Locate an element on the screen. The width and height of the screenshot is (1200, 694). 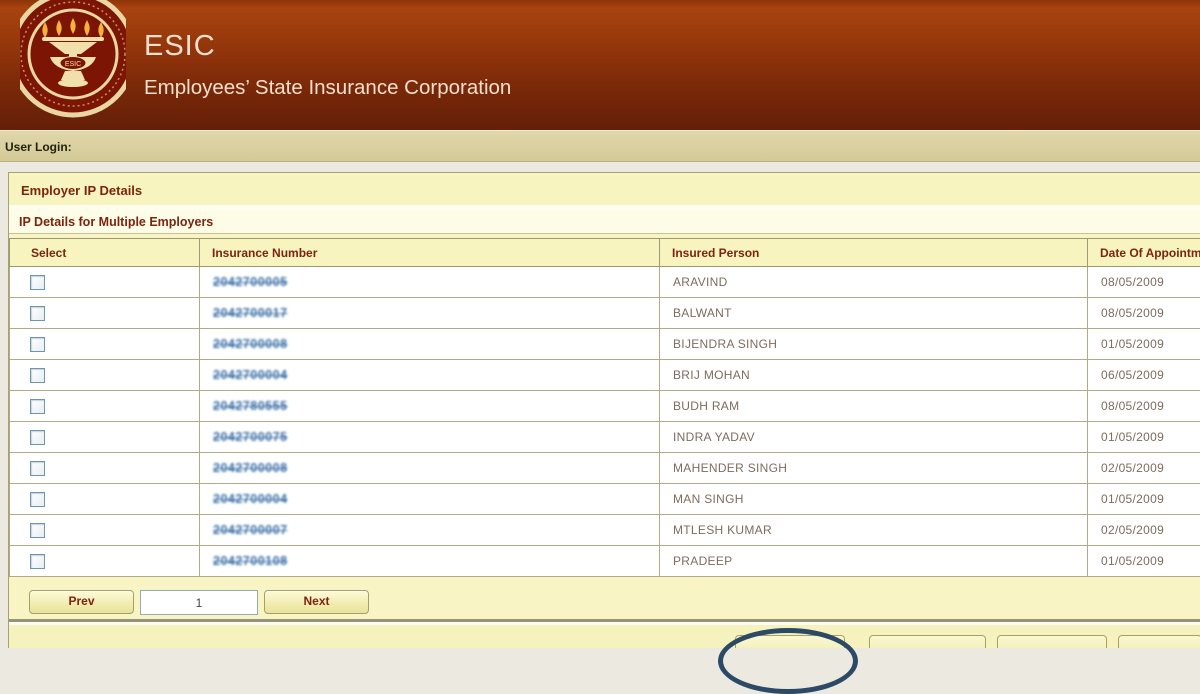
footer-action-bar is located at coordinates (604, 636).